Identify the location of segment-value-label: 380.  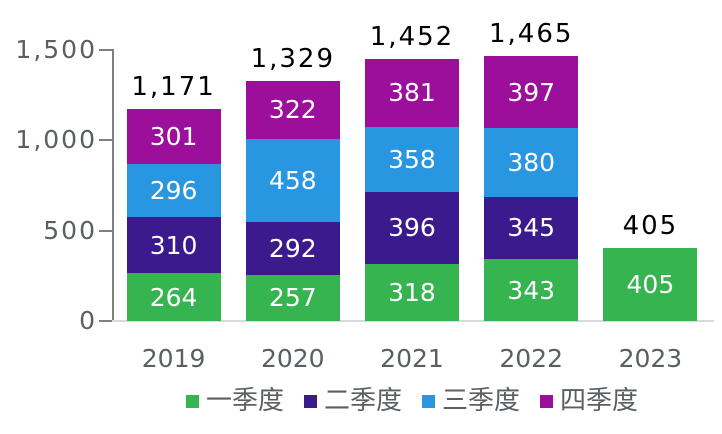
(531, 162).